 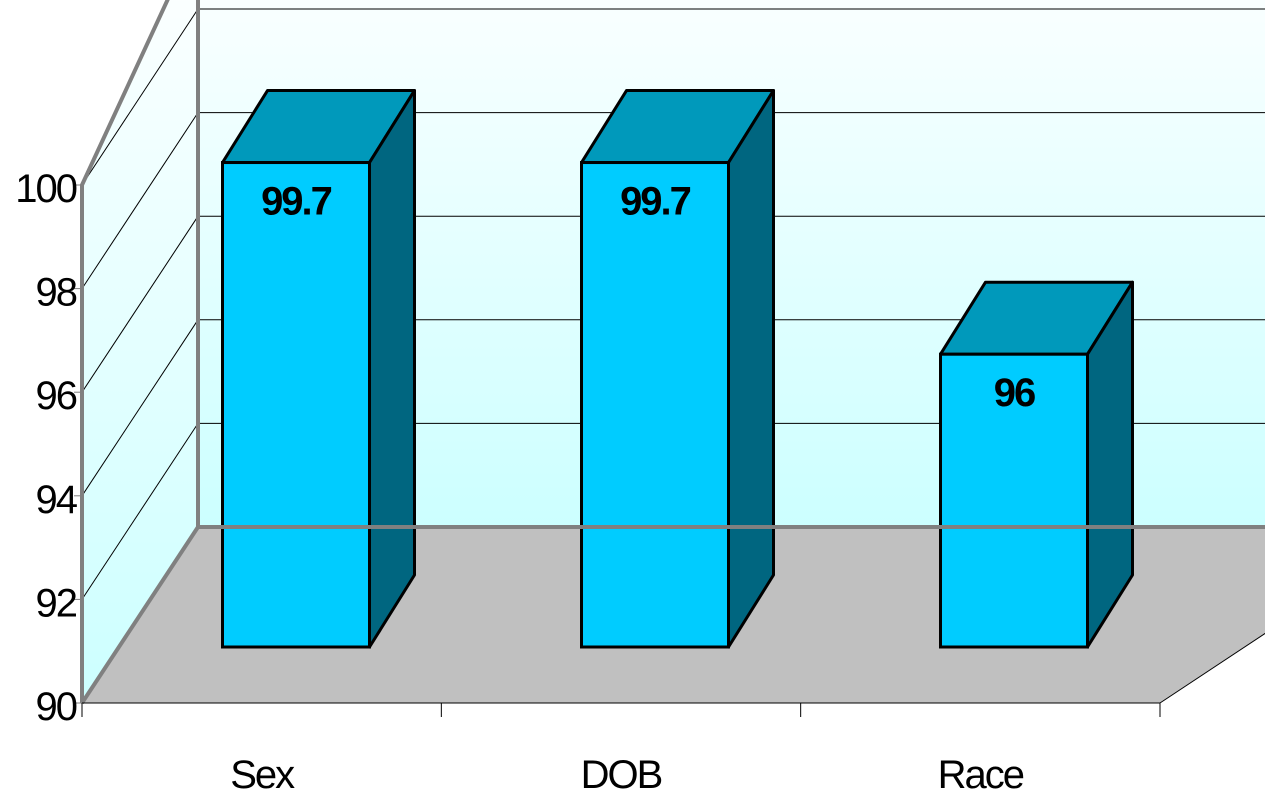 What do you see at coordinates (45, 189) in the screenshot?
I see `y-tick-label-5: 100` at bounding box center [45, 189].